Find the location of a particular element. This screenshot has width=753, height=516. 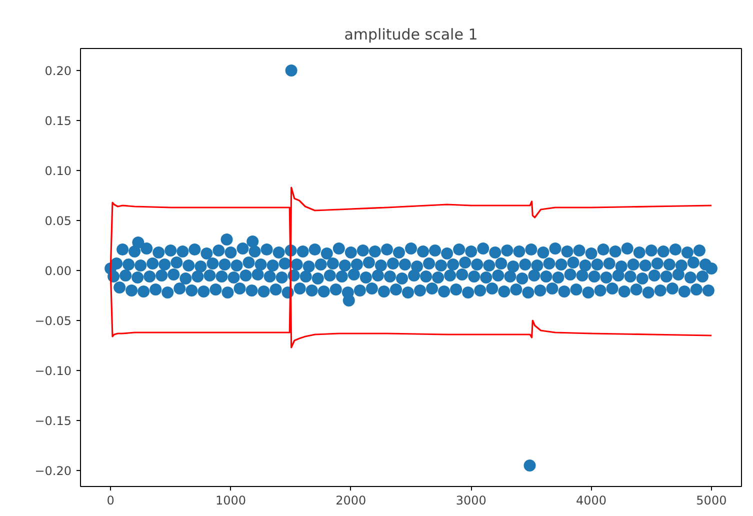

x-tick-label: 3000 is located at coordinates (471, 501).